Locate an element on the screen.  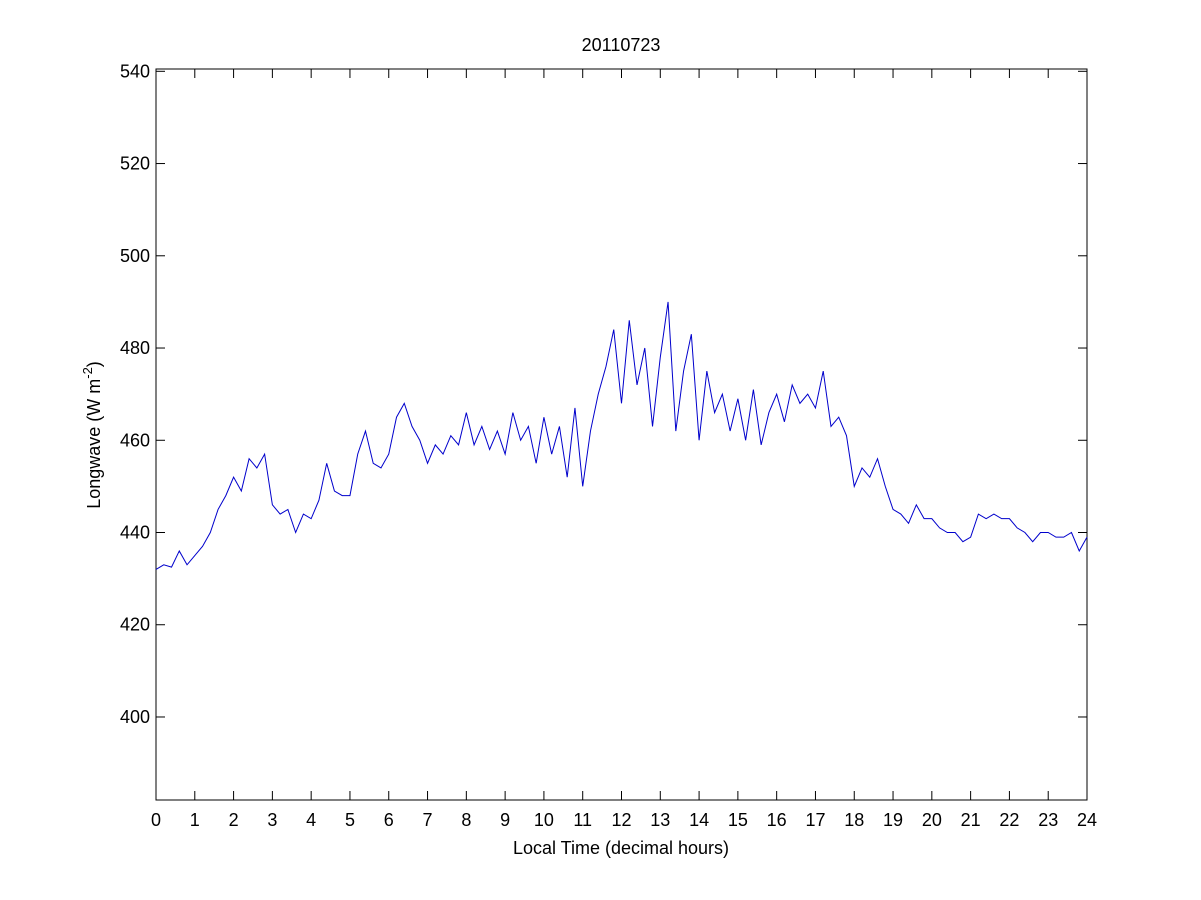
x-tick-label: 18 is located at coordinates (854, 820).